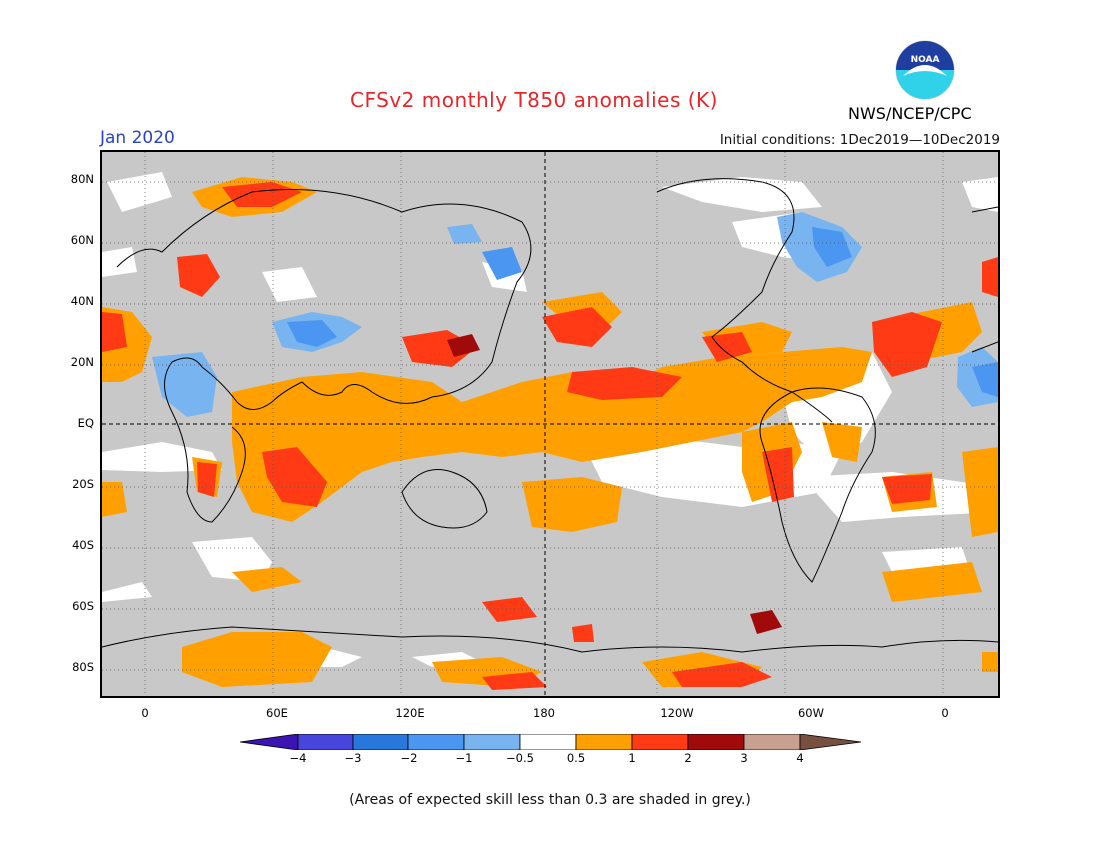 The height and width of the screenshot is (850, 1100). Describe the element at coordinates (83, 545) in the screenshot. I see `y-tick-label: 40S` at that location.